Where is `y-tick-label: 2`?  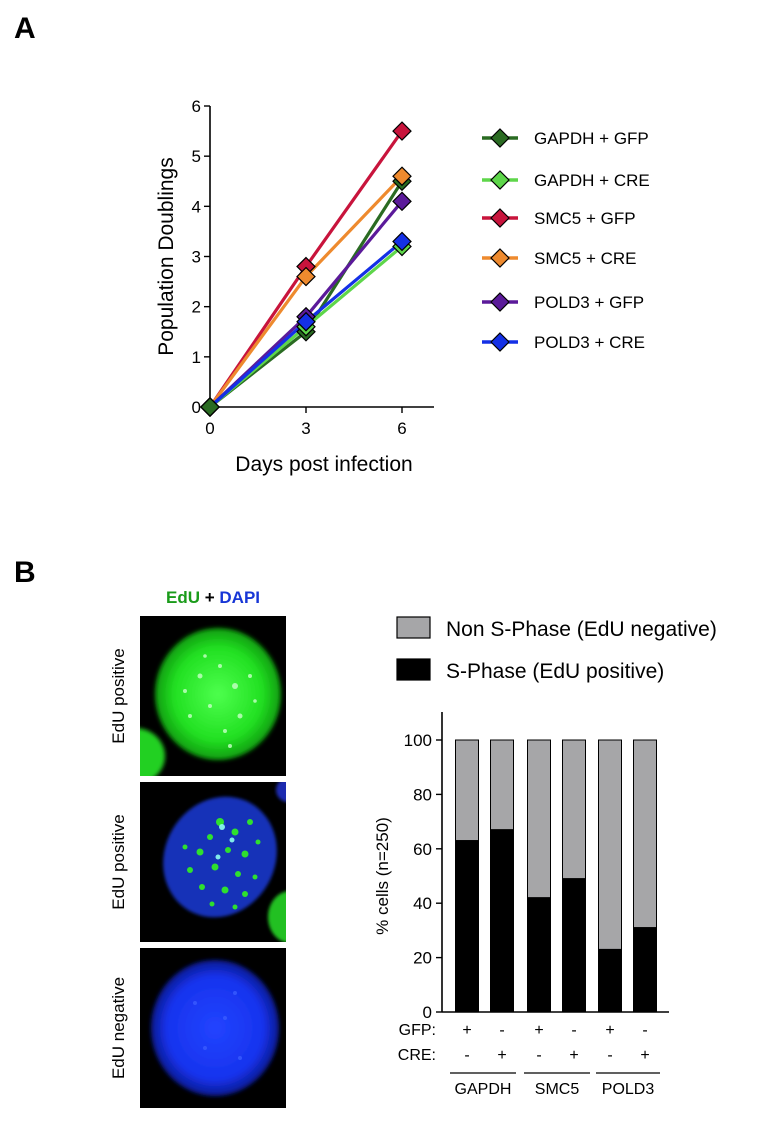
y-tick-label: 2 is located at coordinates (196, 307).